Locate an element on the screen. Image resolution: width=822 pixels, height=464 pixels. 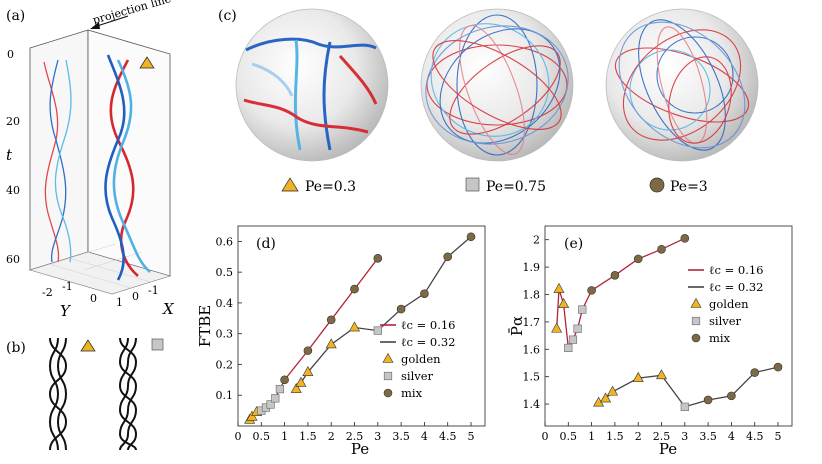
panel-a-floor-grid is located at coordinates (100, 266).